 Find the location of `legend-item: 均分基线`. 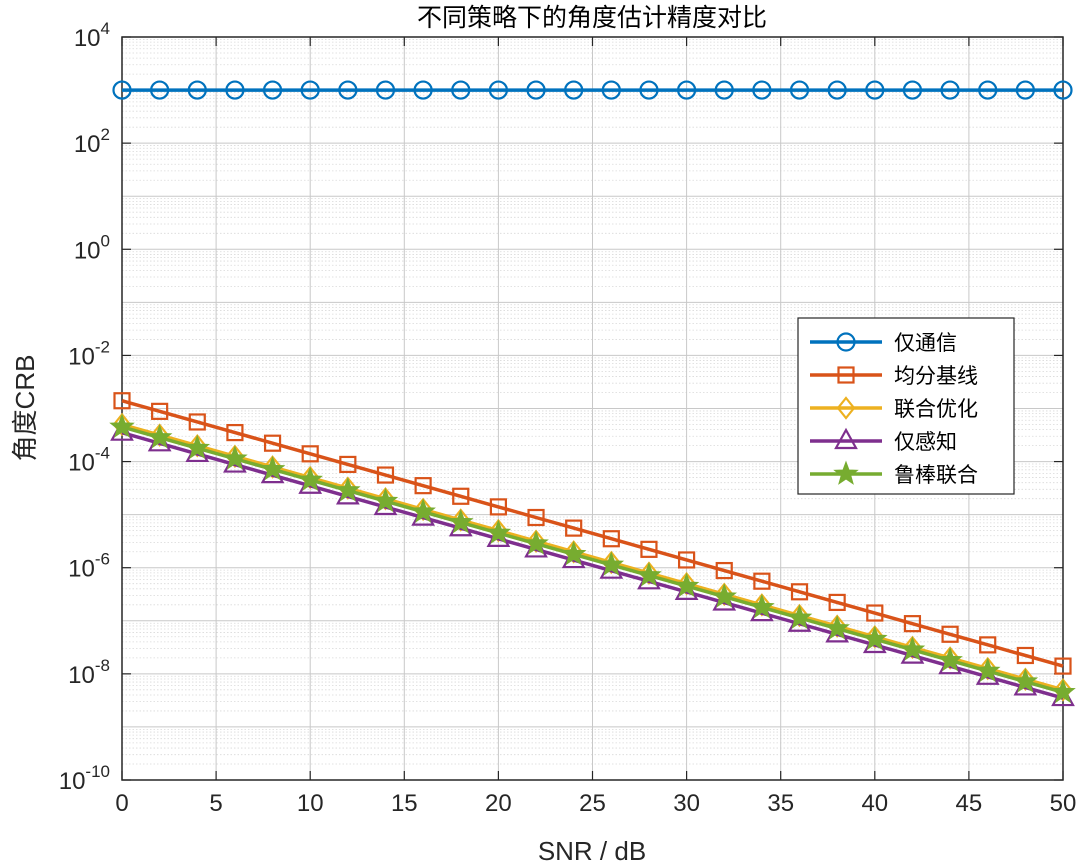

legend-item: 均分基线 is located at coordinates (894, 376).